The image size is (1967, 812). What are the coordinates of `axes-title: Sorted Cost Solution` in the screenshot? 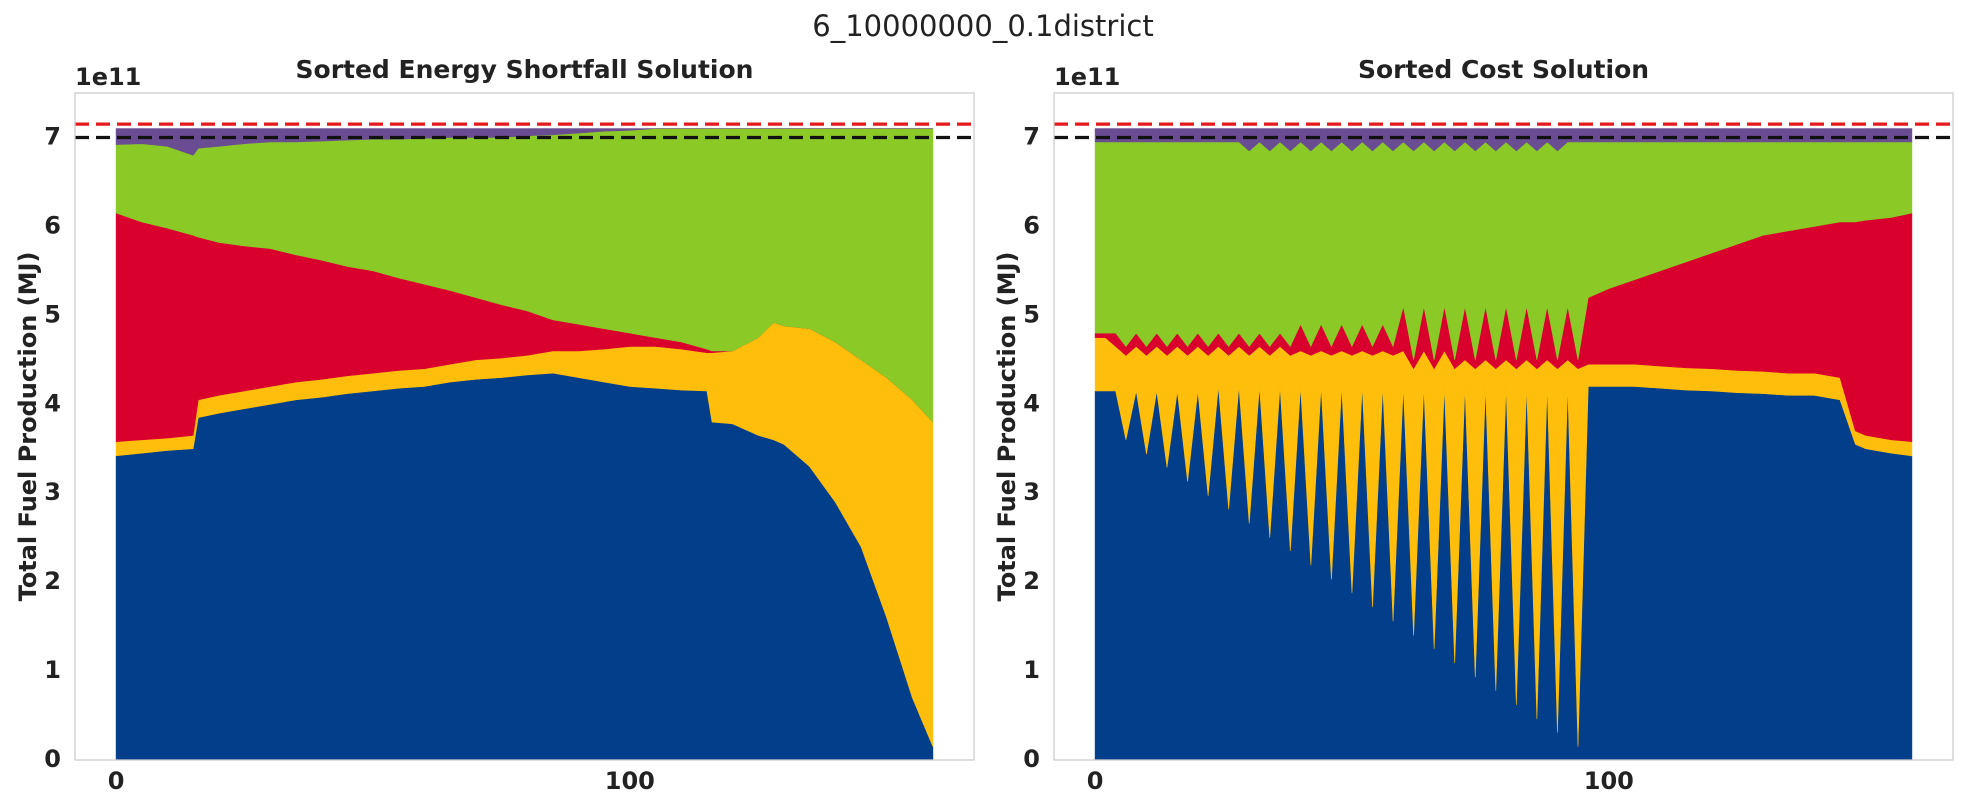 It's located at (1503, 69).